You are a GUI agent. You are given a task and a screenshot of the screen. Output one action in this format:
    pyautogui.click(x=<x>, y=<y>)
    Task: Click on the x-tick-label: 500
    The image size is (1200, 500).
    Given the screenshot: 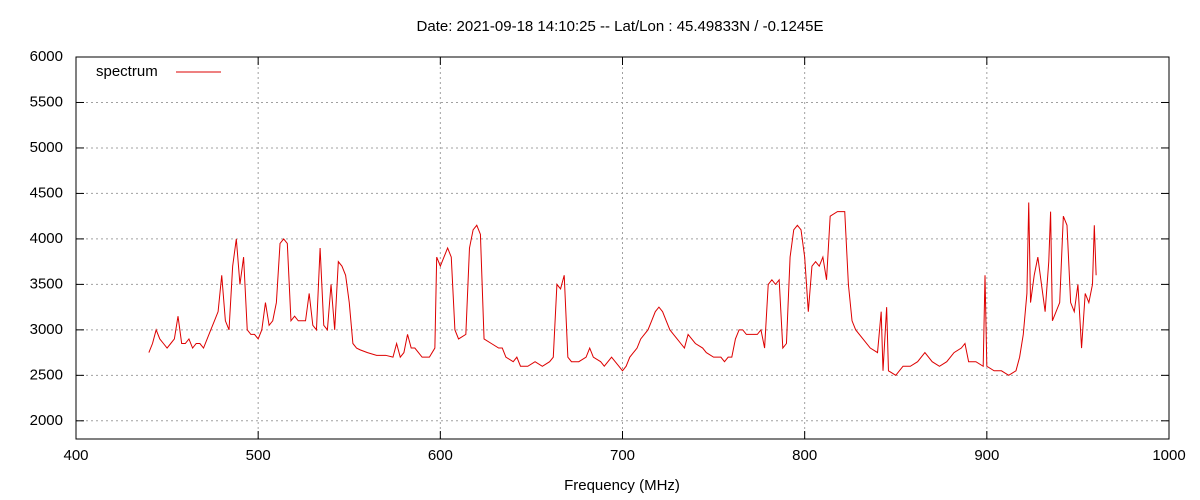 What is the action you would take?
    pyautogui.click(x=258, y=455)
    